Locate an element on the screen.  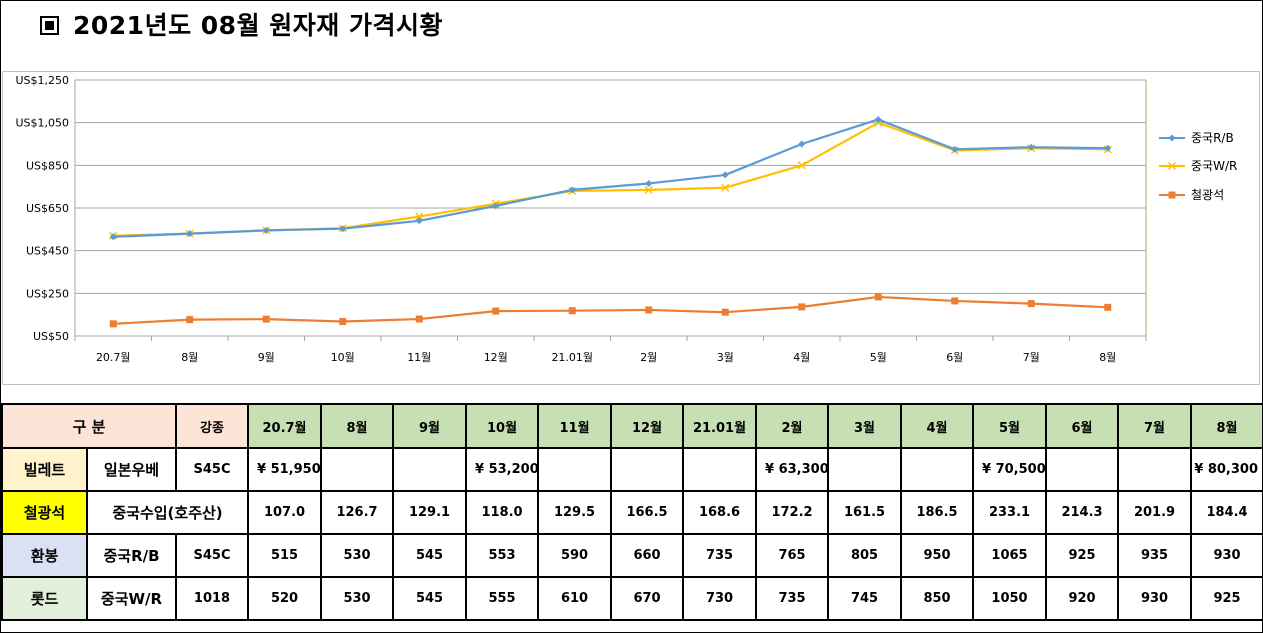
bar-value: 660 is located at coordinates (647, 555).